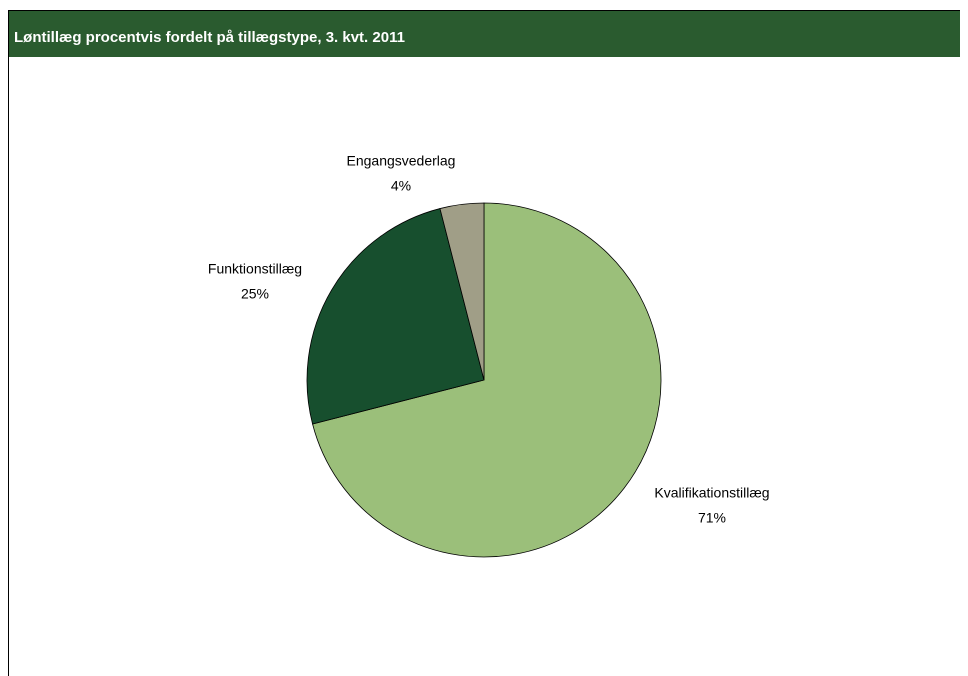  I want to click on slice-label: Kvalifikationstillæg, so click(711, 493).